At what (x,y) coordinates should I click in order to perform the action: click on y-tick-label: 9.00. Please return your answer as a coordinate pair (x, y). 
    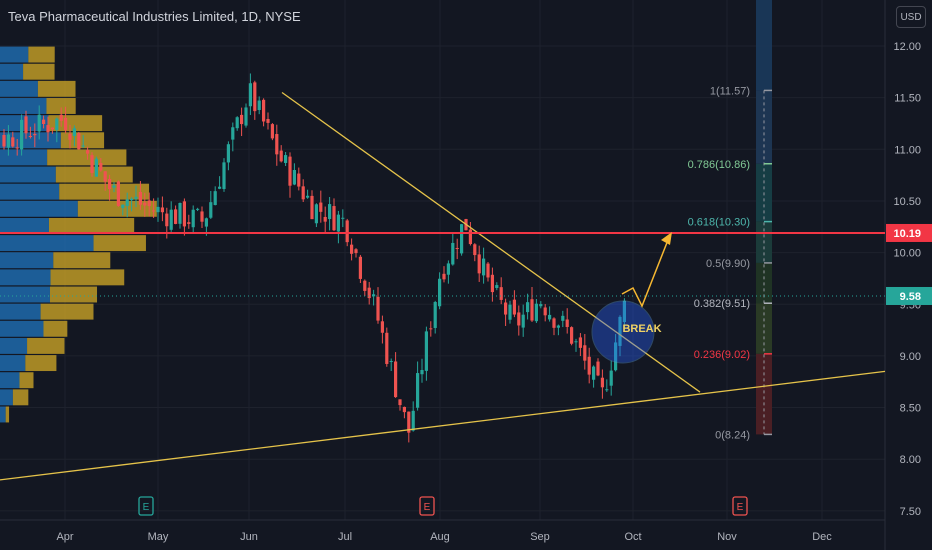
    Looking at the image, I should click on (910, 357).